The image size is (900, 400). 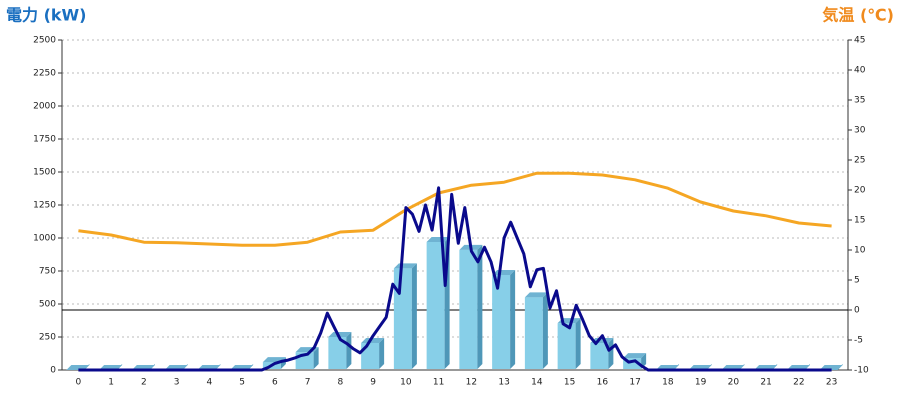 I want to click on y2-tick-label: -10, so click(x=861, y=371).